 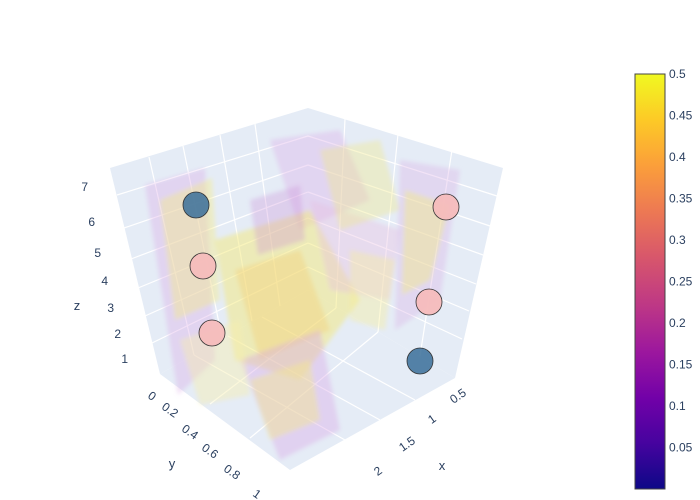 I want to click on colorbar-tick-label: 0.05, so click(x=681, y=448).